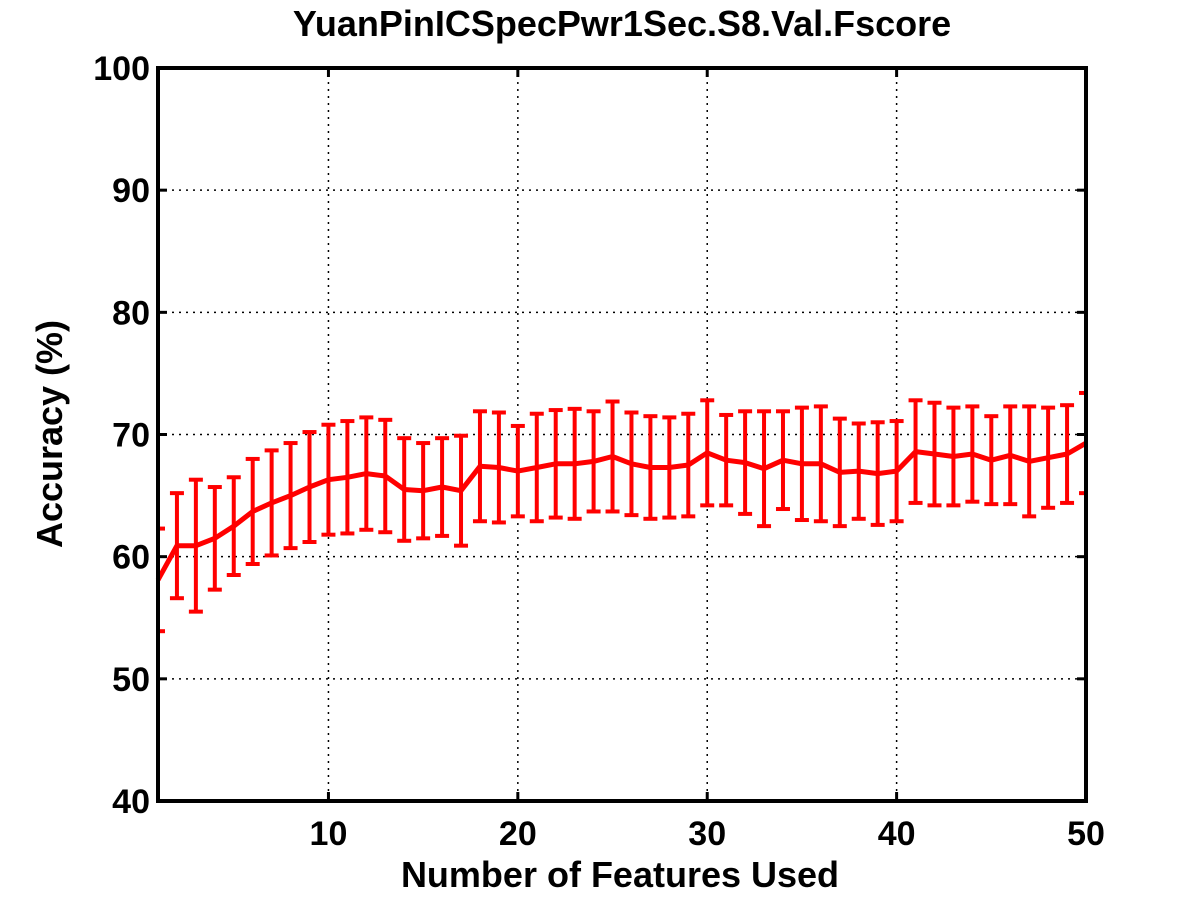  What do you see at coordinates (131, 802) in the screenshot?
I see `y-tick-label: 40` at bounding box center [131, 802].